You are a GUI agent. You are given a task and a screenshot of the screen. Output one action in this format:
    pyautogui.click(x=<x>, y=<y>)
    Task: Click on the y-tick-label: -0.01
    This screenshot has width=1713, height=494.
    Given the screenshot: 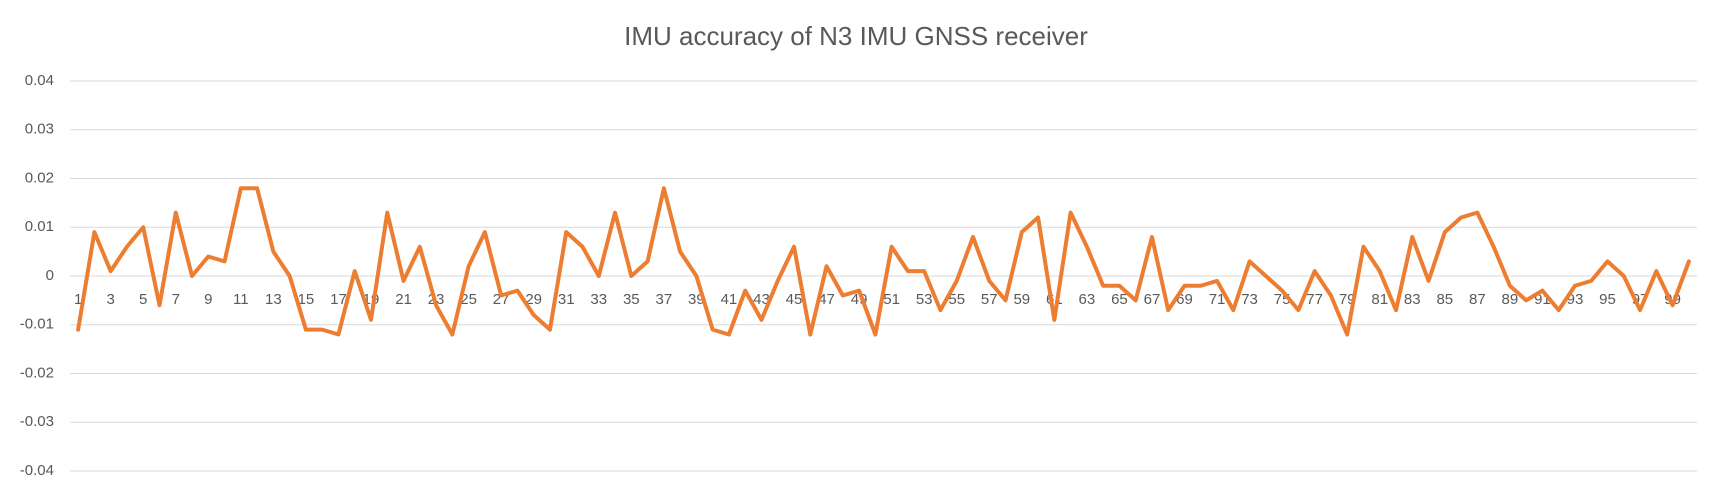 What is the action you would take?
    pyautogui.click(x=37, y=324)
    